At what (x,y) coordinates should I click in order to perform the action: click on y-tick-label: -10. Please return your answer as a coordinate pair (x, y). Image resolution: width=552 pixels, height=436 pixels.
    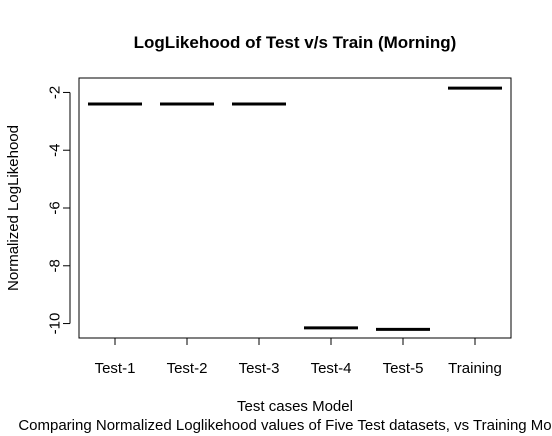
    Looking at the image, I should click on (54, 324).